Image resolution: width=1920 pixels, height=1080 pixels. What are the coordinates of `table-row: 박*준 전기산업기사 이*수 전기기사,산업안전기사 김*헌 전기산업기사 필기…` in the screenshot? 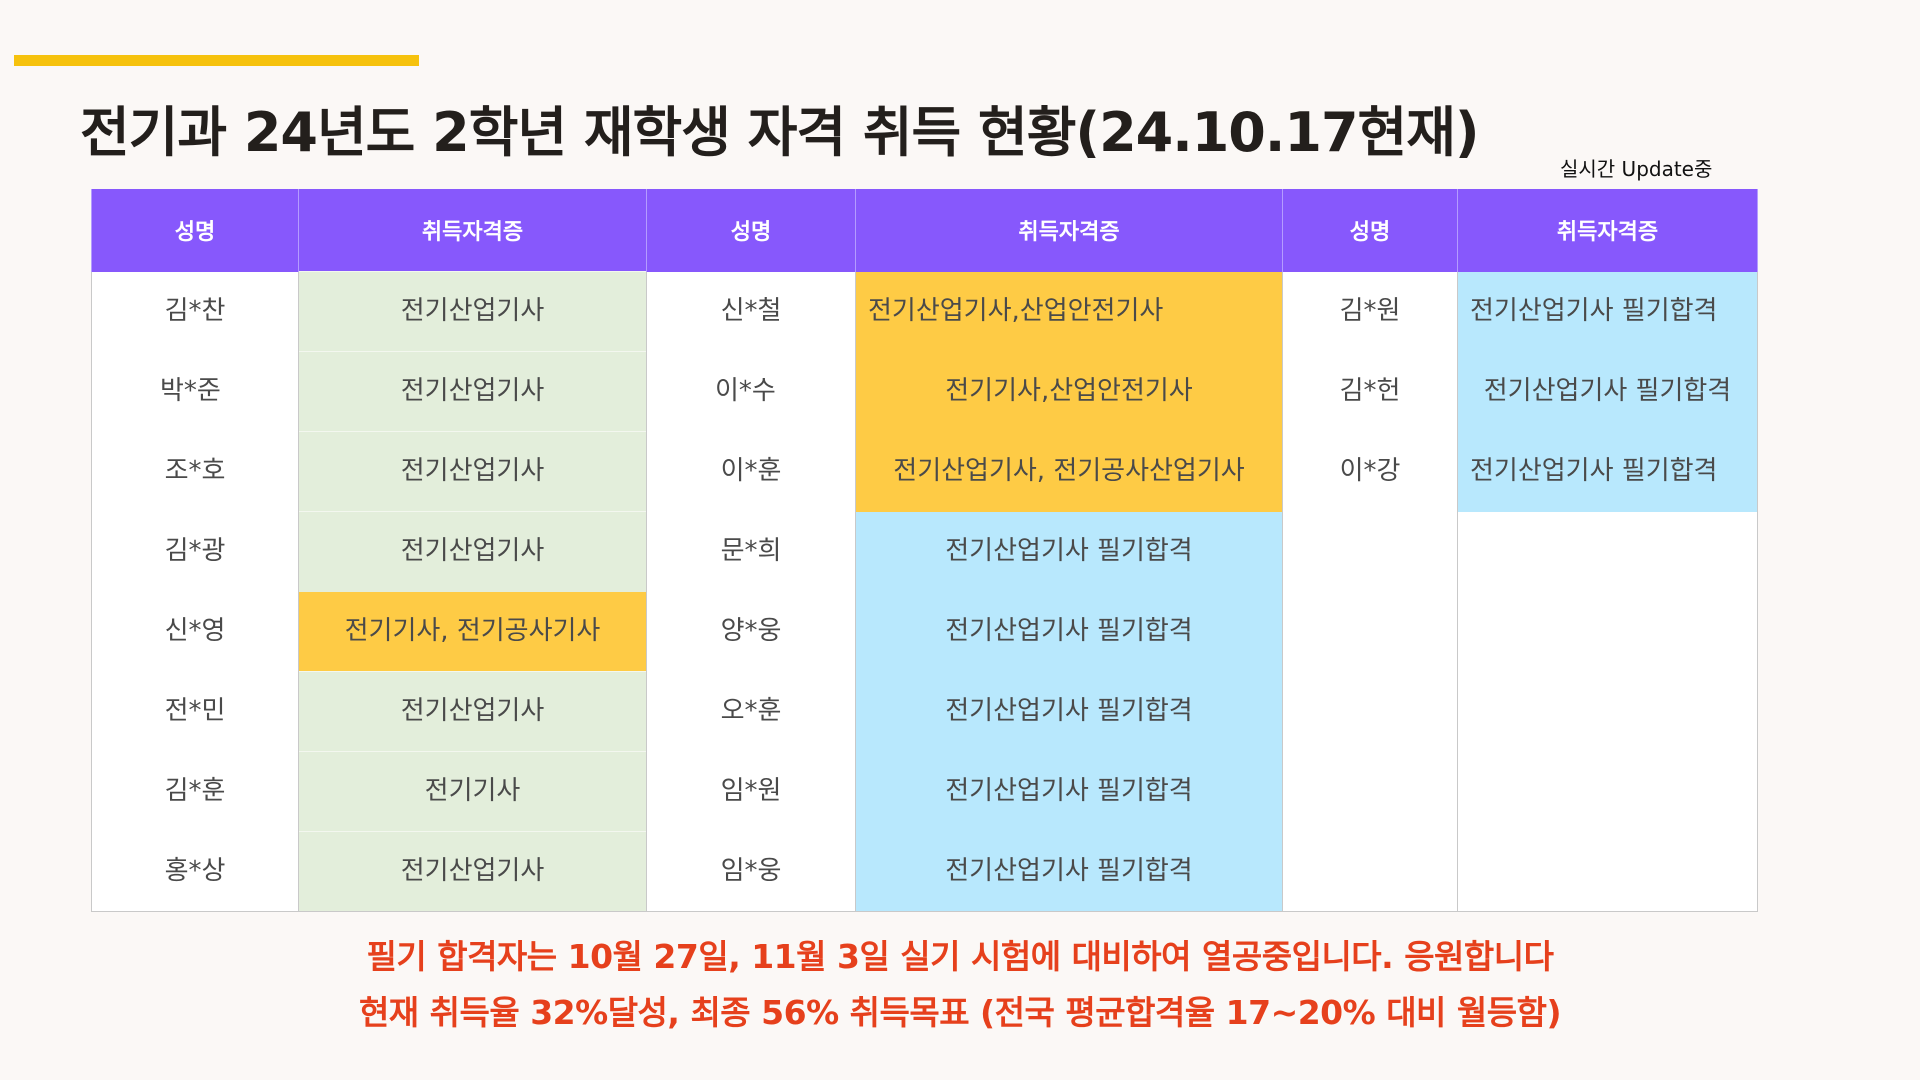 It's located at (924, 391).